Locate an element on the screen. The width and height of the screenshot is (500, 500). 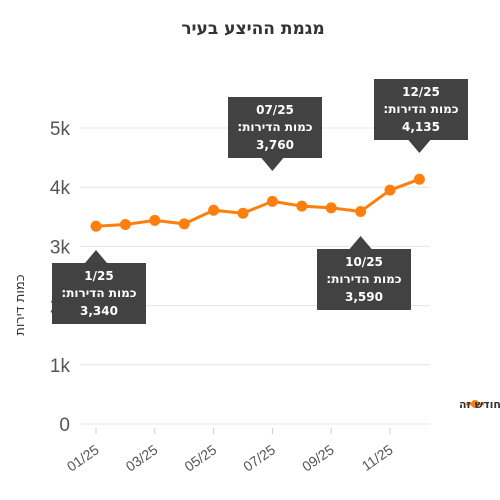
x-axis-ticks: 01/25 03/25 05/25 07/25 09/25 11/25 is located at coordinates (230, 451).